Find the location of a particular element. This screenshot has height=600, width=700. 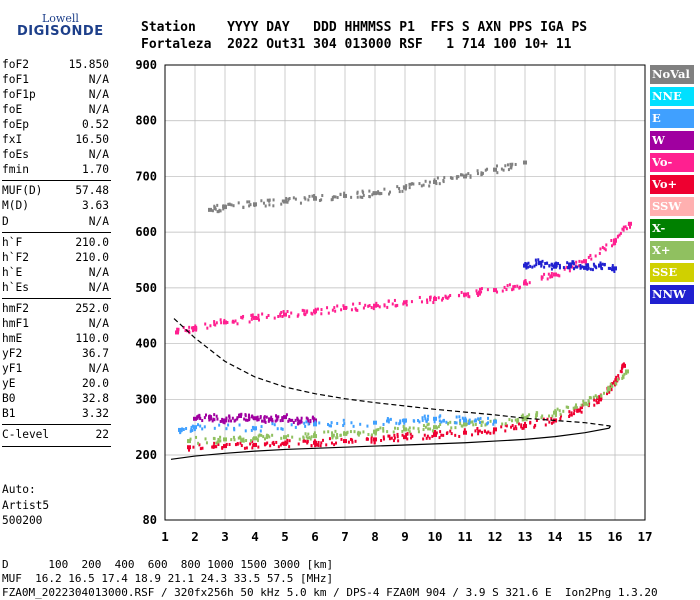

legend-item: E is located at coordinates (672, 118).